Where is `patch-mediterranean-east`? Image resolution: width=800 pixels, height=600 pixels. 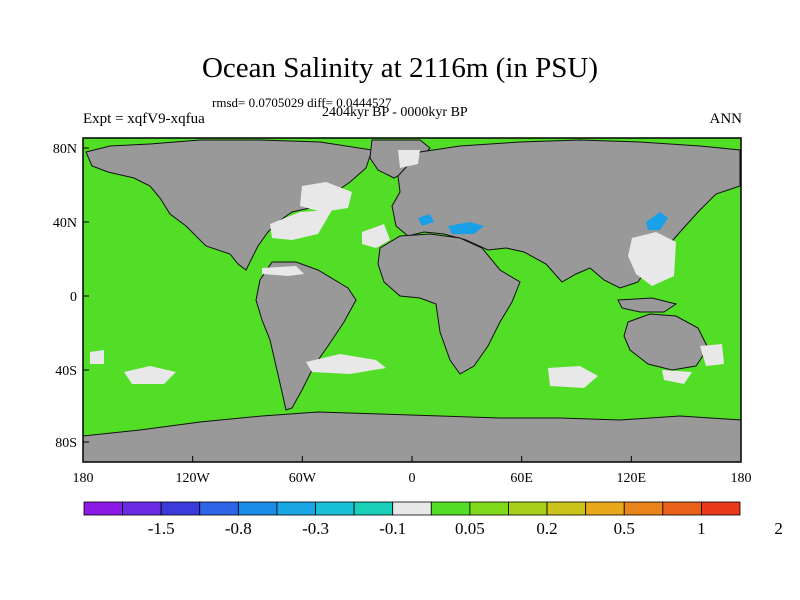
patch-mediterranean-east is located at coordinates (466, 228).